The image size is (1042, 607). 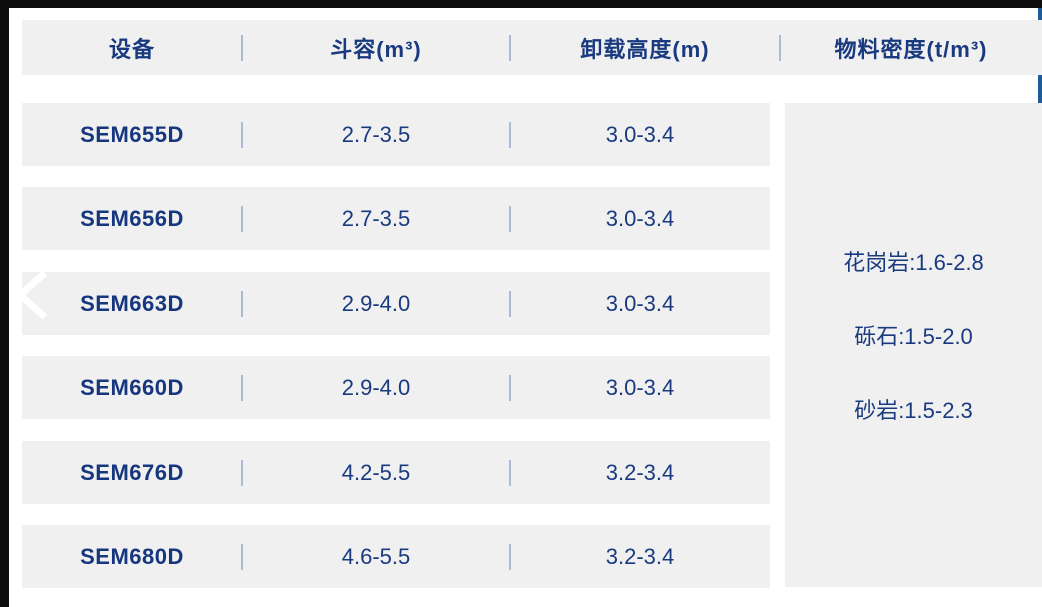 I want to click on chevron-left-icon, so click(x=31, y=295).